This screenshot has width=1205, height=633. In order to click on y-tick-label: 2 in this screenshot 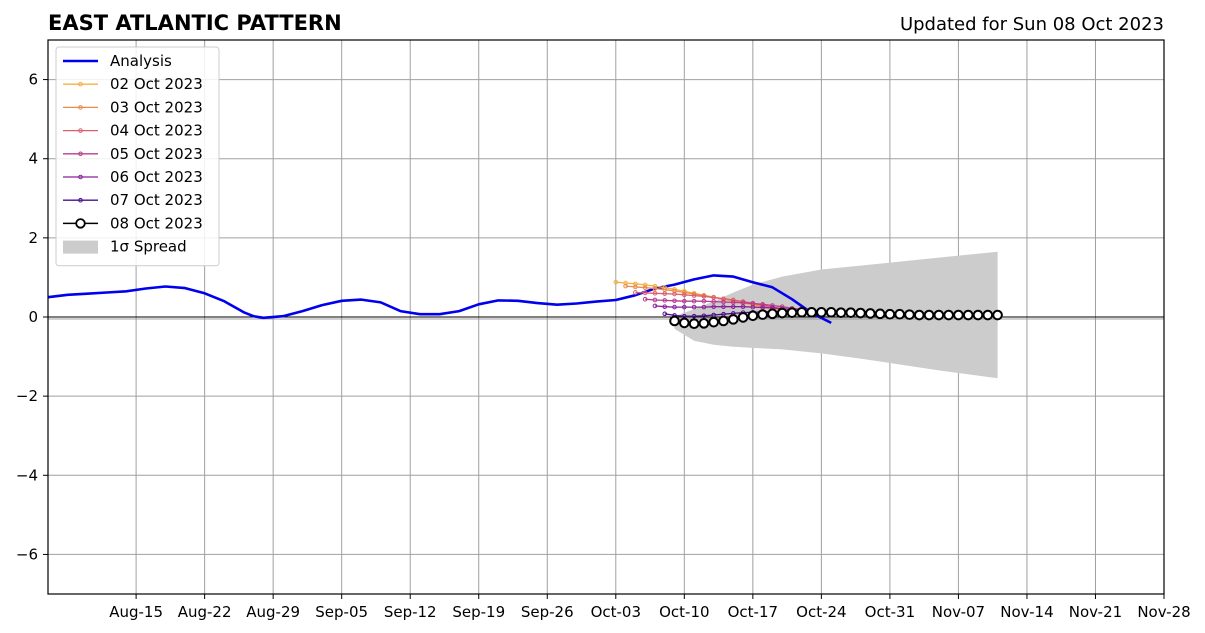, I will do `click(33, 238)`.